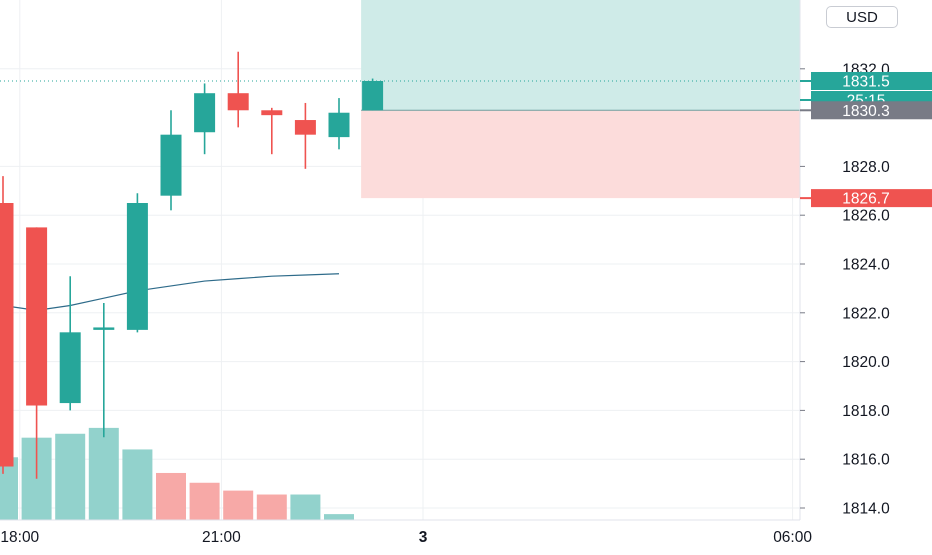  I want to click on moving-average-line, so click(171, 292).